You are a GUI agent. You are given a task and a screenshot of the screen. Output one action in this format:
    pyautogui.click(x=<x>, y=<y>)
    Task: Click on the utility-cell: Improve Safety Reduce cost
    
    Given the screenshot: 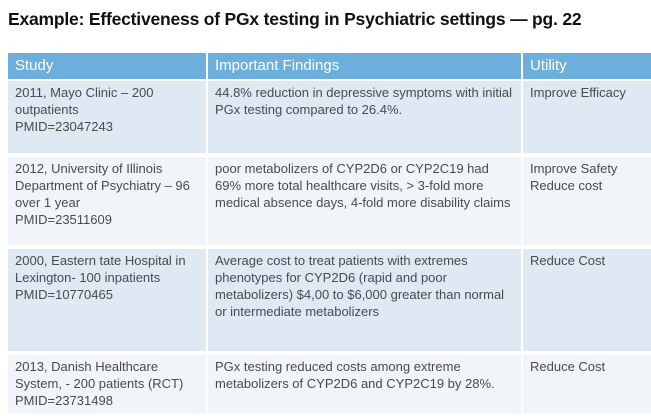 What is the action you would take?
    pyautogui.click(x=587, y=201)
    